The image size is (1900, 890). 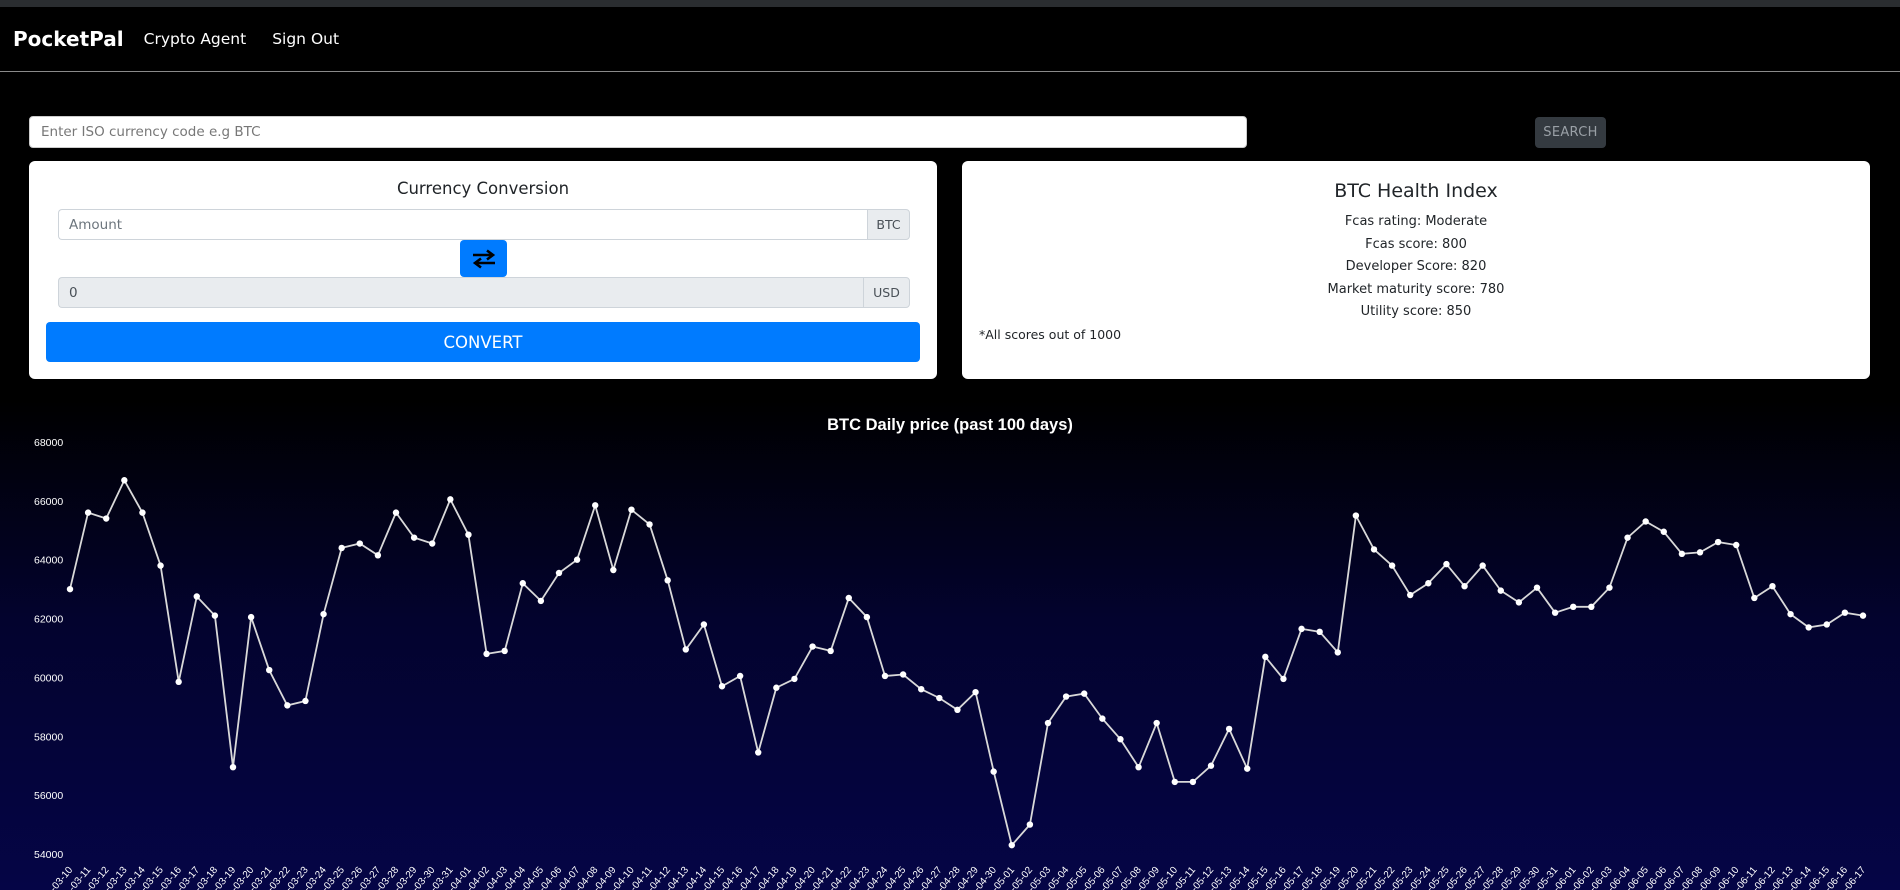 What do you see at coordinates (460, 292) in the screenshot?
I see `converted-amount-field` at bounding box center [460, 292].